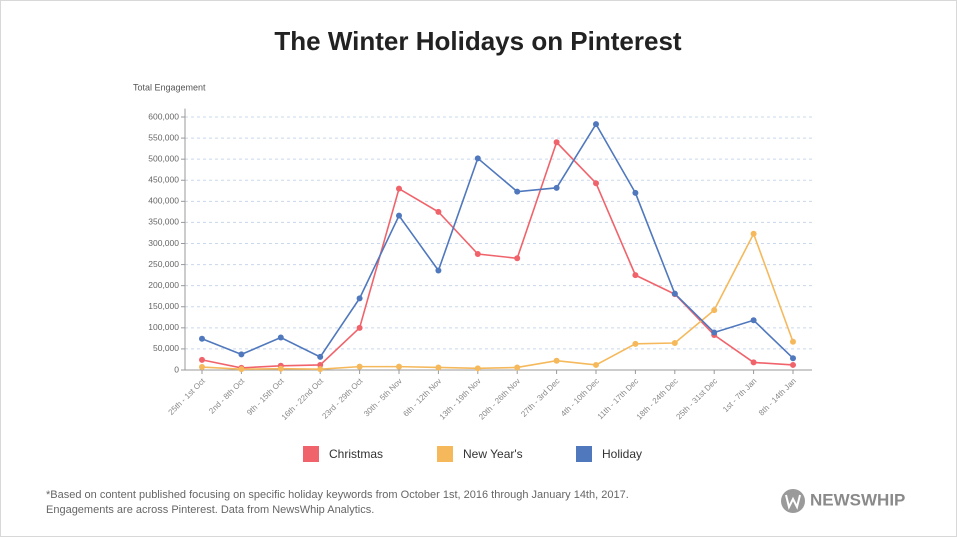 The width and height of the screenshot is (957, 537). Describe the element at coordinates (793, 502) in the screenshot. I see `brand-icon-mark` at that location.